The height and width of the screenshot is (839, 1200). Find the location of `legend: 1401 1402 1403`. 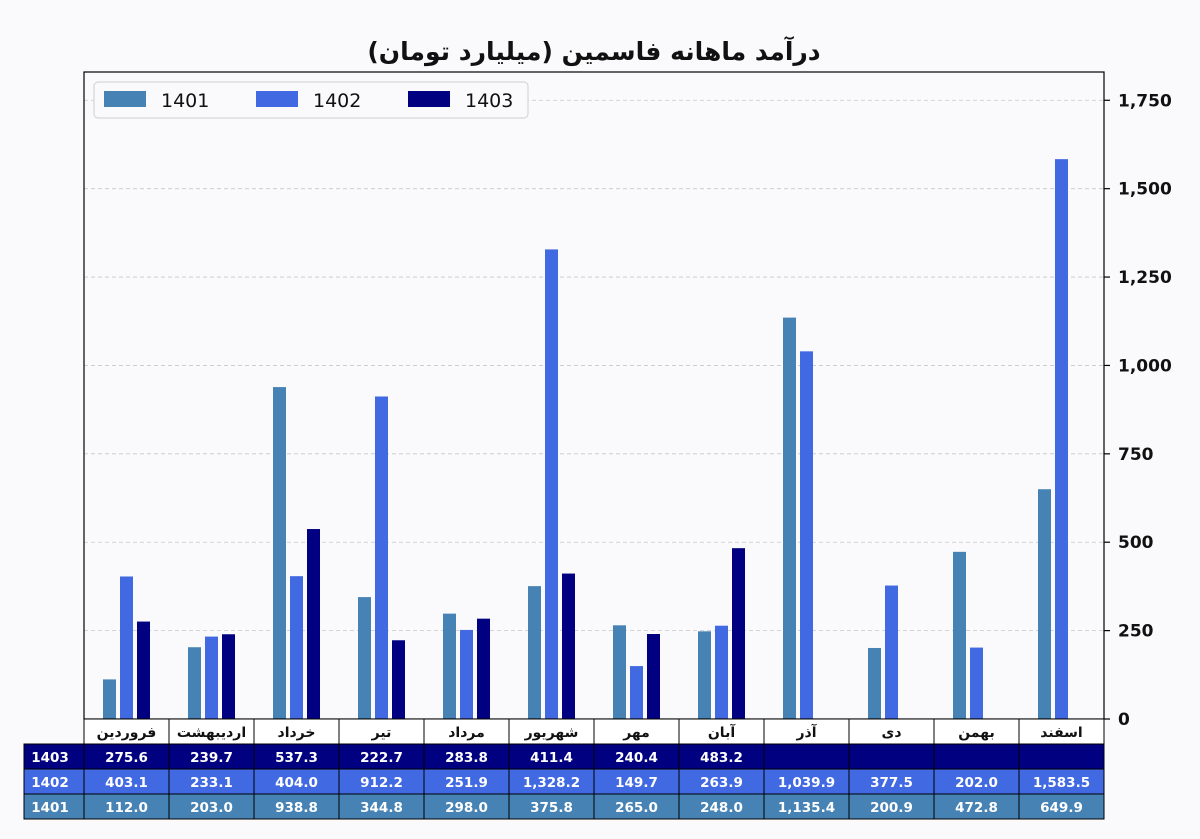

legend: 1401 1402 1403 is located at coordinates (311, 100).